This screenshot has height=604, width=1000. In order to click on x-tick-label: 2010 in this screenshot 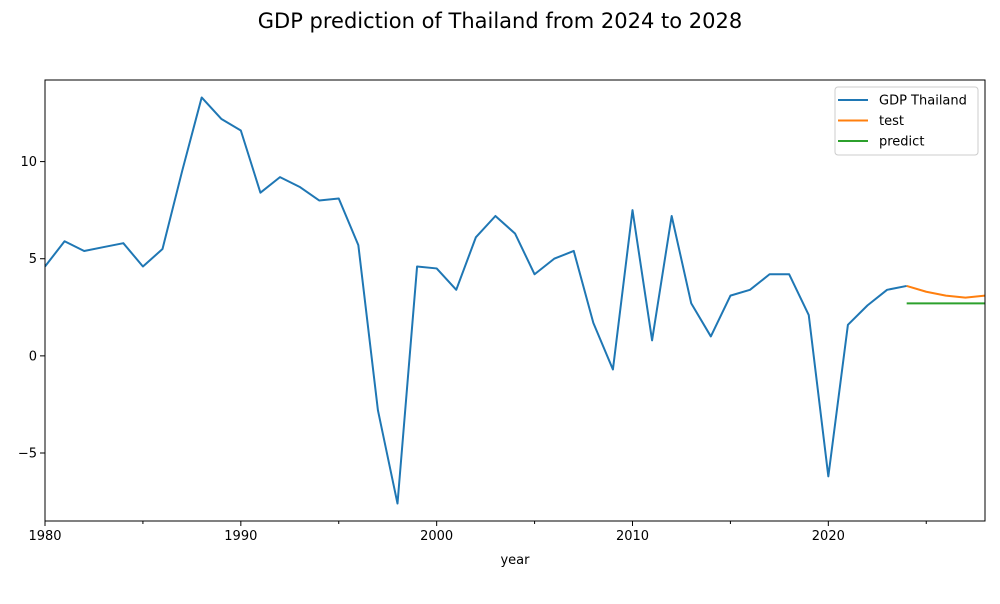, I will do `click(632, 536)`.